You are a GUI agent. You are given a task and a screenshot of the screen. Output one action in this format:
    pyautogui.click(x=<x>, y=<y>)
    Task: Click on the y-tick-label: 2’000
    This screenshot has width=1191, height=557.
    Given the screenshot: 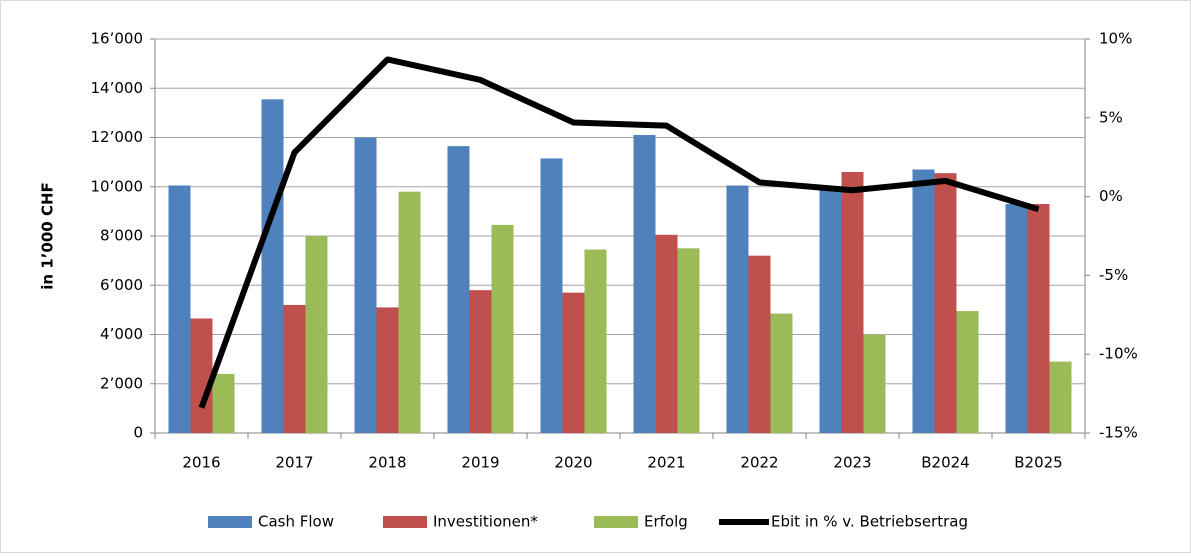 What is the action you would take?
    pyautogui.click(x=121, y=383)
    